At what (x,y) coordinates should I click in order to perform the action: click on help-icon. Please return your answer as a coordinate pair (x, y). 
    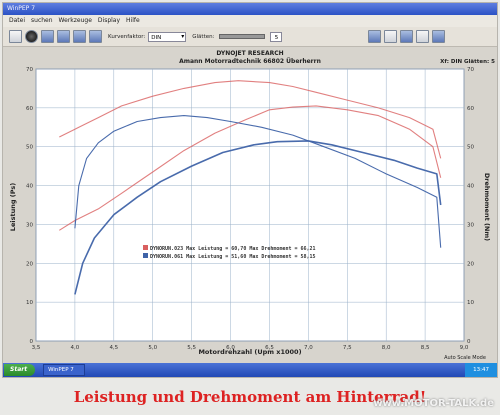
    Looking at the image, I should click on (439, 36).